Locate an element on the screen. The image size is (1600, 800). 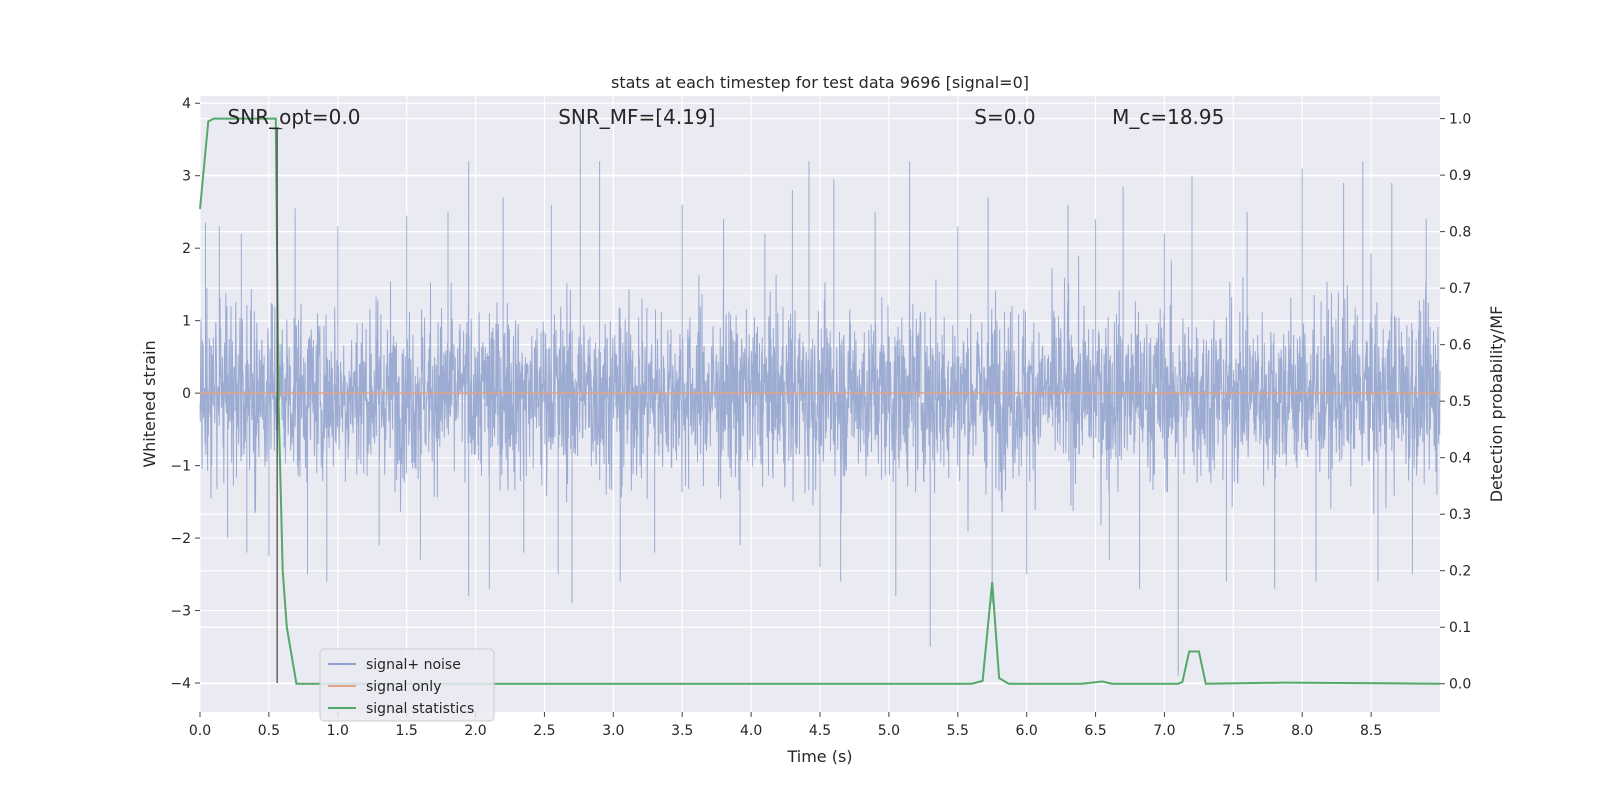
legend-label: signal only is located at coordinates (403, 687).